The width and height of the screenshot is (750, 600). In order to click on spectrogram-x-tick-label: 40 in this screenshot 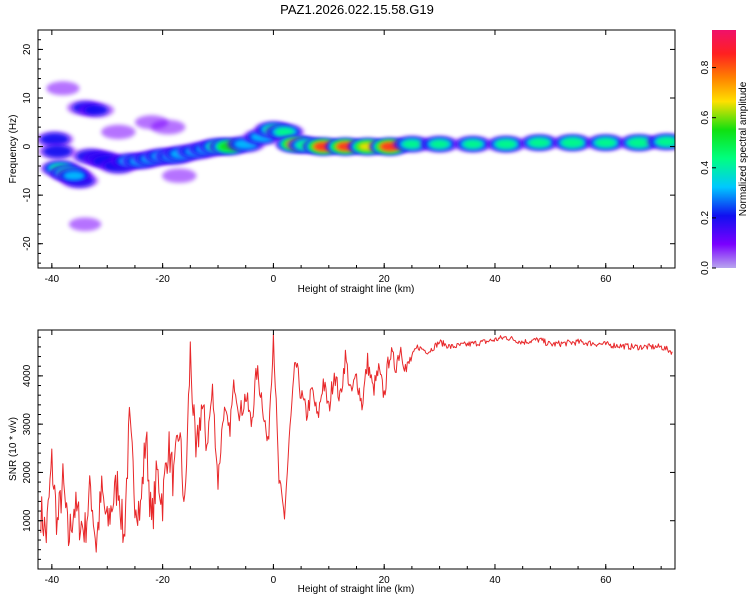, I will do `click(495, 279)`.